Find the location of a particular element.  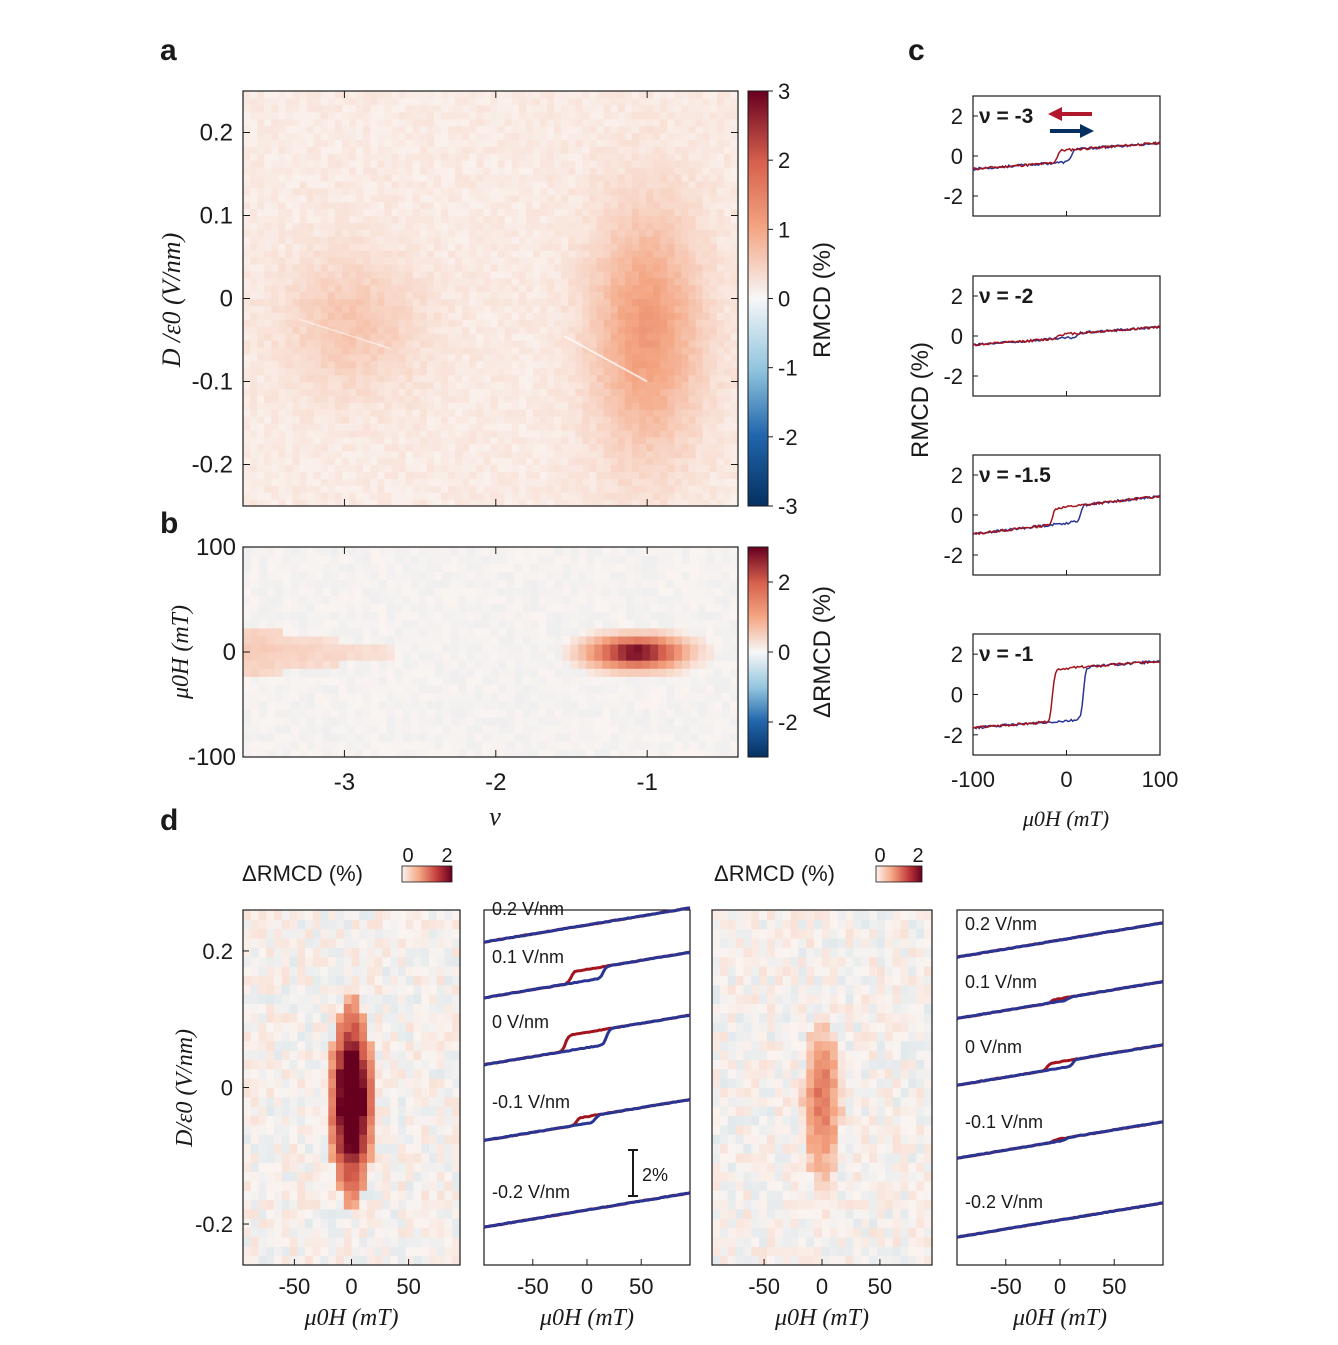

a-cbar-tick-label: -1 is located at coordinates (788, 368).